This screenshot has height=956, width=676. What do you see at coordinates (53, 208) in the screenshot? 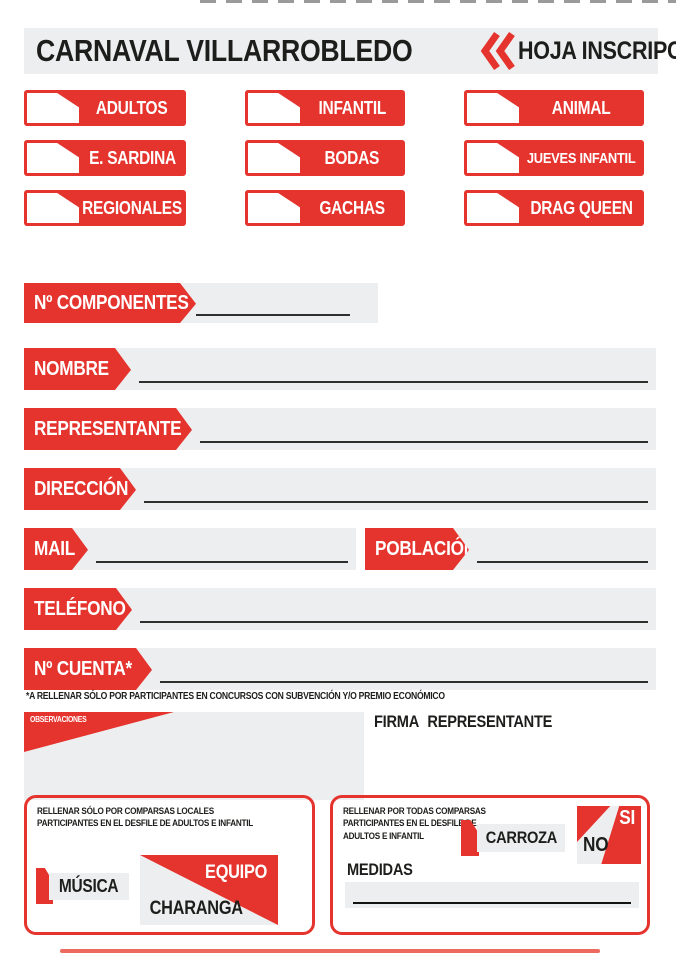
I see `checkbox-regionales` at bounding box center [53, 208].